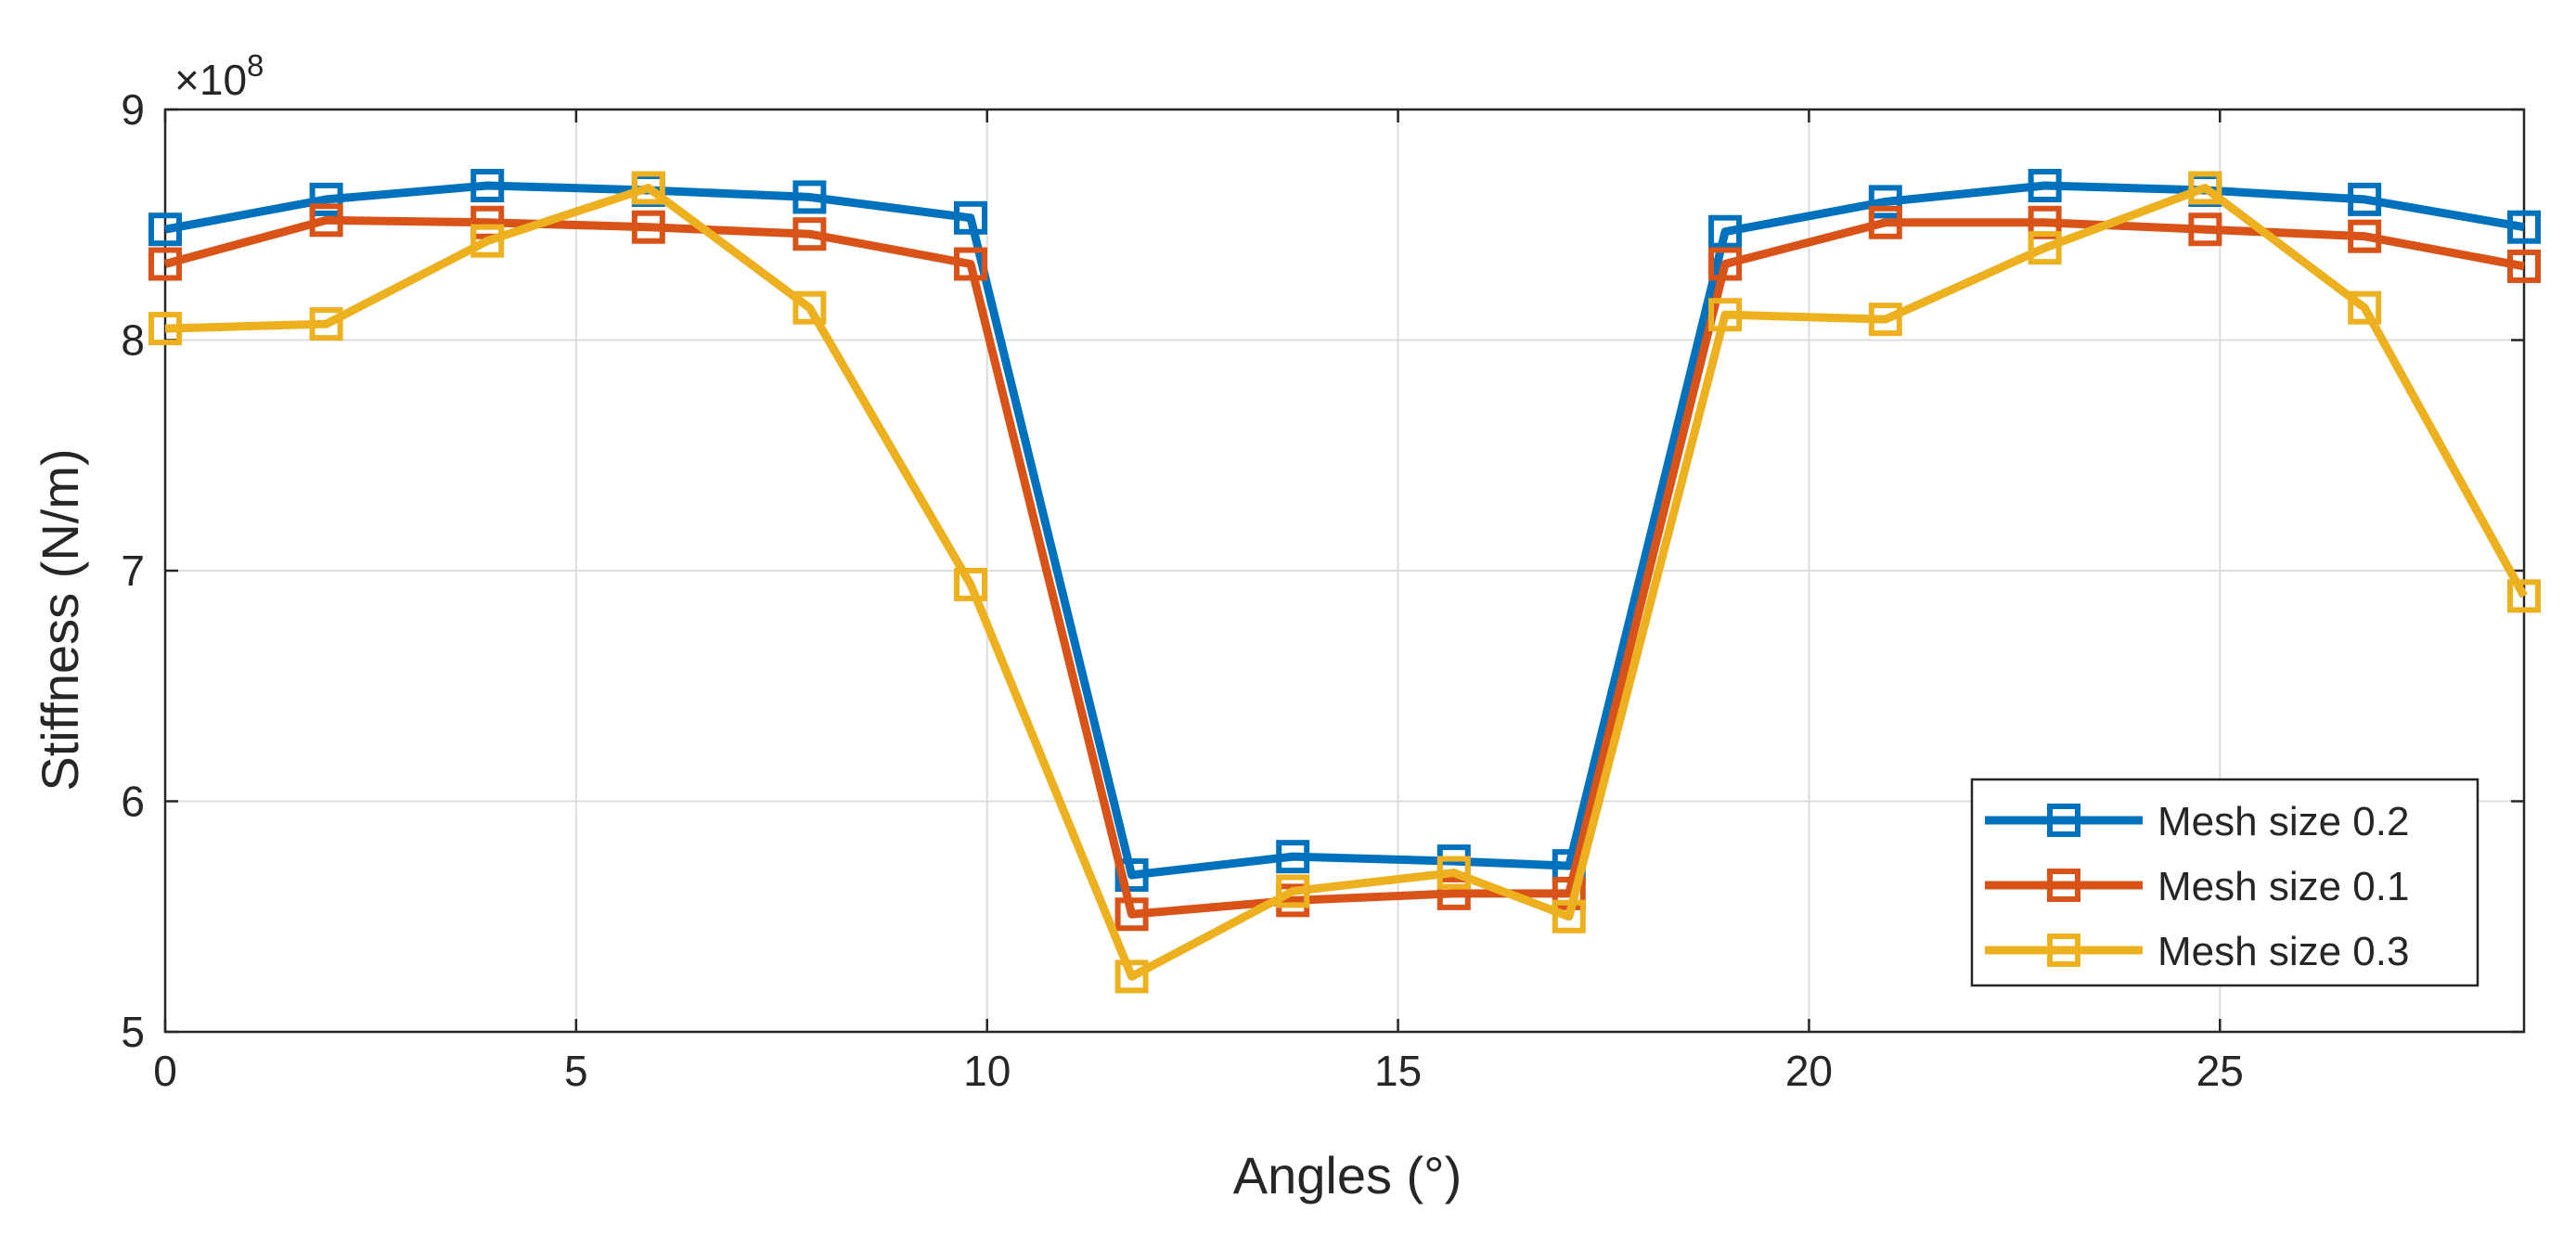  I want to click on legend-item: Mesh size 0.1, so click(2197, 886).